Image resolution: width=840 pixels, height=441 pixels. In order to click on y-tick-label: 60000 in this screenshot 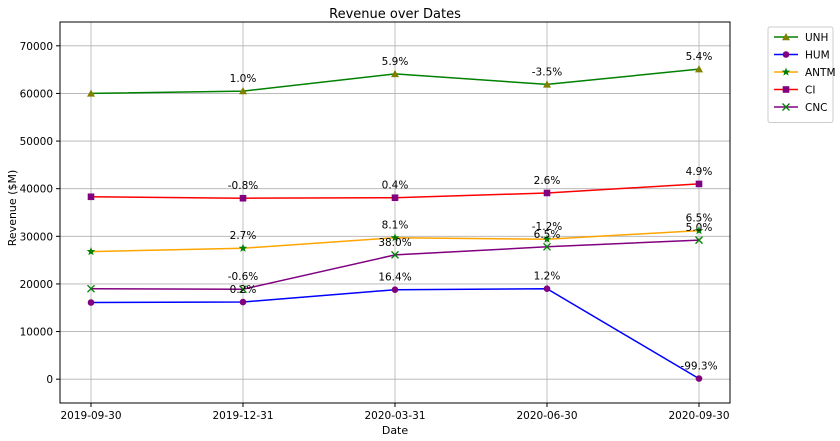, I will do `click(36, 94)`.